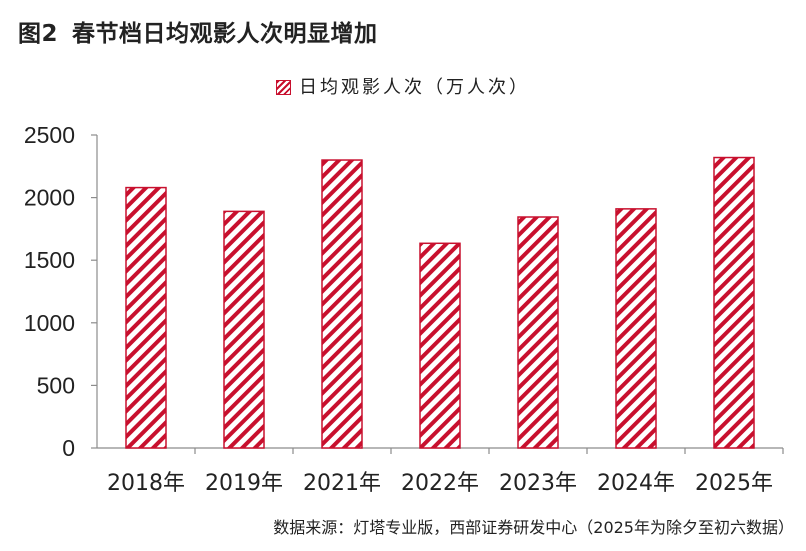  What do you see at coordinates (56, 385) in the screenshot?
I see `y-tick-label: 500` at bounding box center [56, 385].